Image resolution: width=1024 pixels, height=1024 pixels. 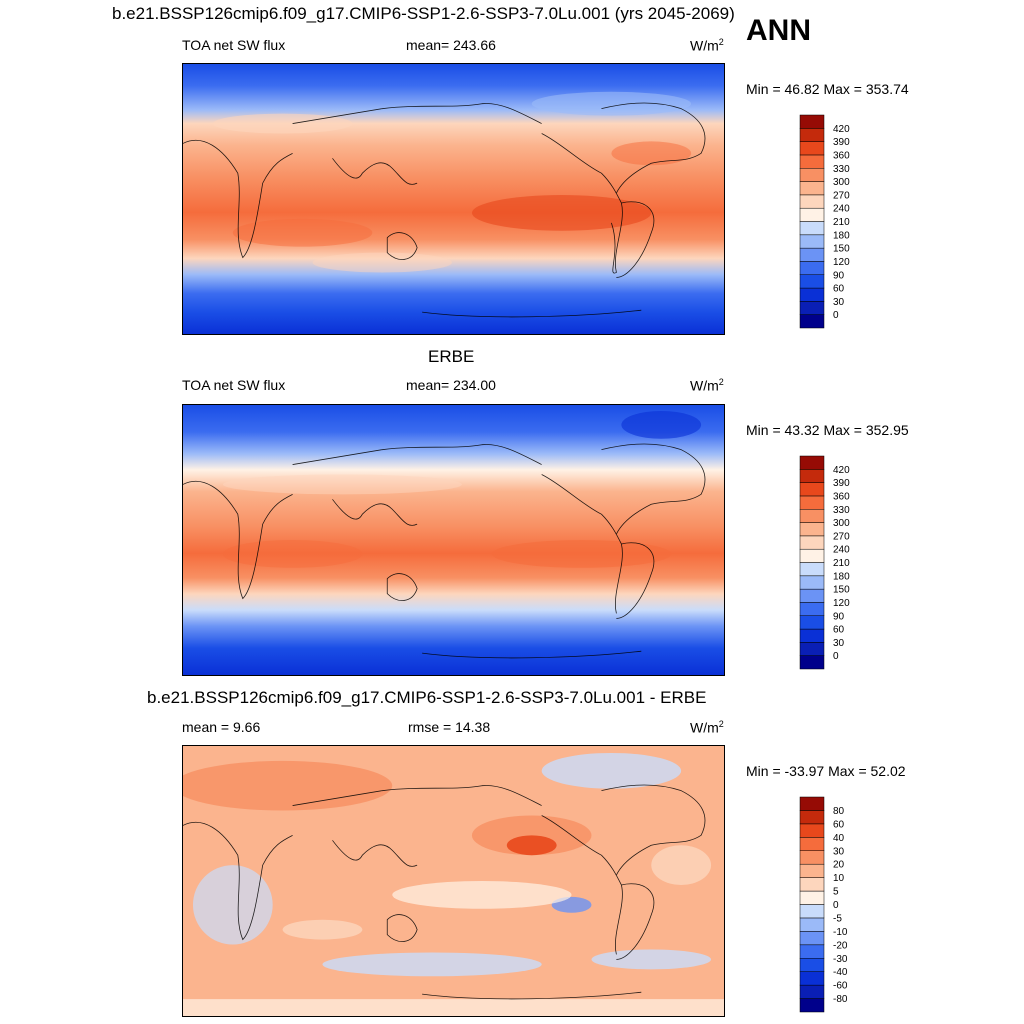 What do you see at coordinates (840, 959) in the screenshot?
I see `colorbar-tick-label: -30` at bounding box center [840, 959].